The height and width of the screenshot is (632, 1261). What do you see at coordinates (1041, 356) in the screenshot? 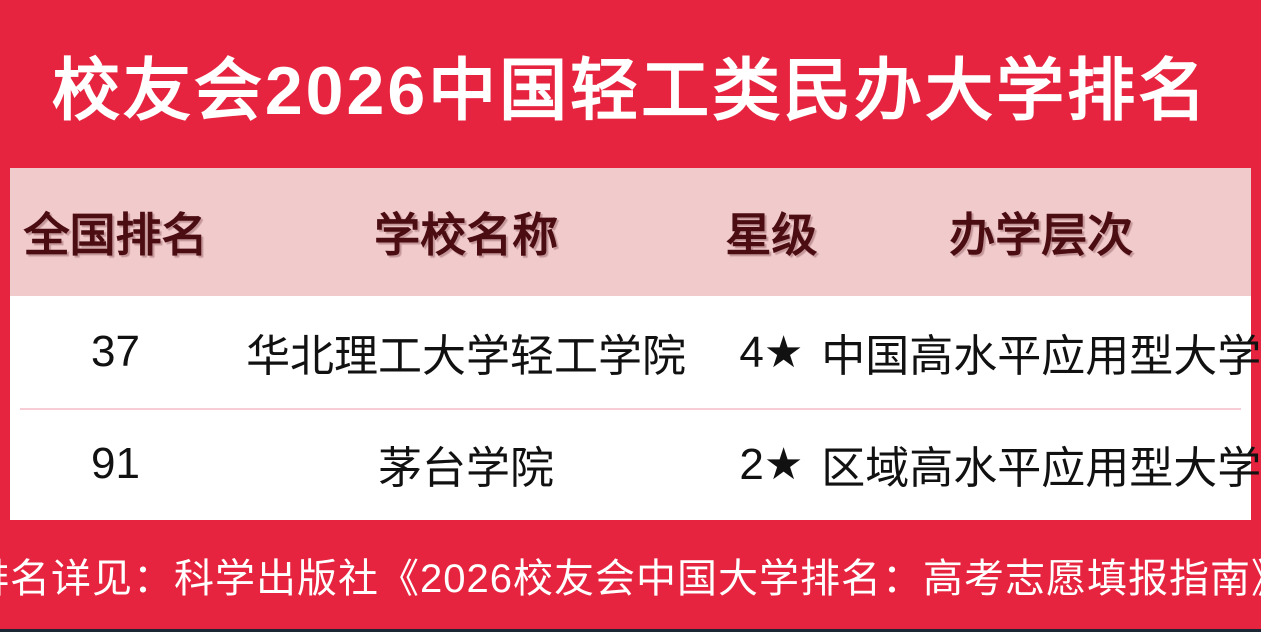
I see `cell-education-level: 中国高水平应用型大学` at bounding box center [1041, 356].